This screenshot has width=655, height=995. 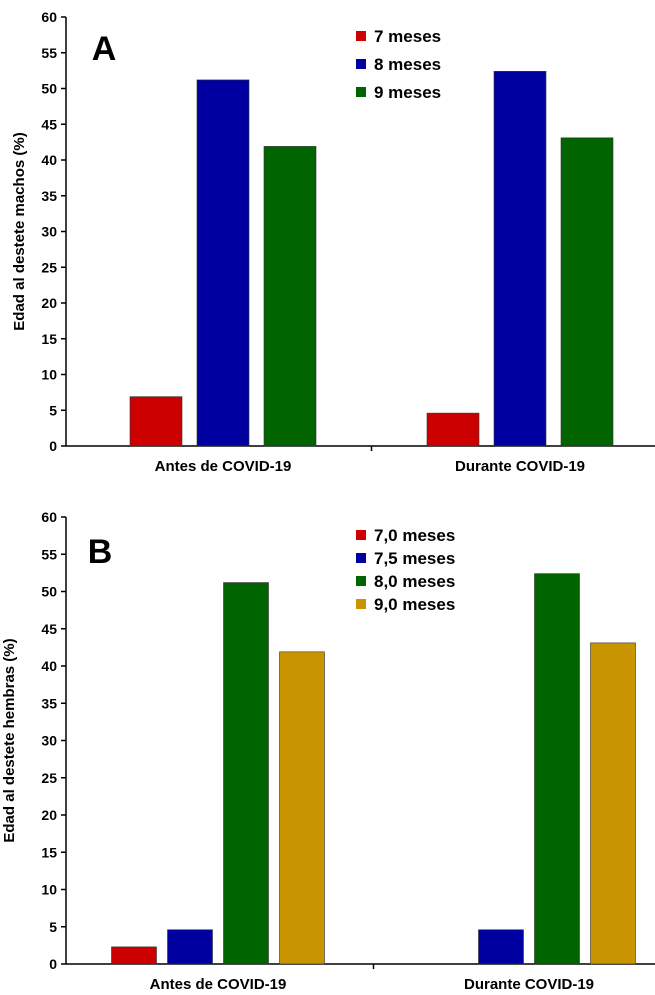 What do you see at coordinates (104, 49) in the screenshot?
I see `panel-label: A` at bounding box center [104, 49].